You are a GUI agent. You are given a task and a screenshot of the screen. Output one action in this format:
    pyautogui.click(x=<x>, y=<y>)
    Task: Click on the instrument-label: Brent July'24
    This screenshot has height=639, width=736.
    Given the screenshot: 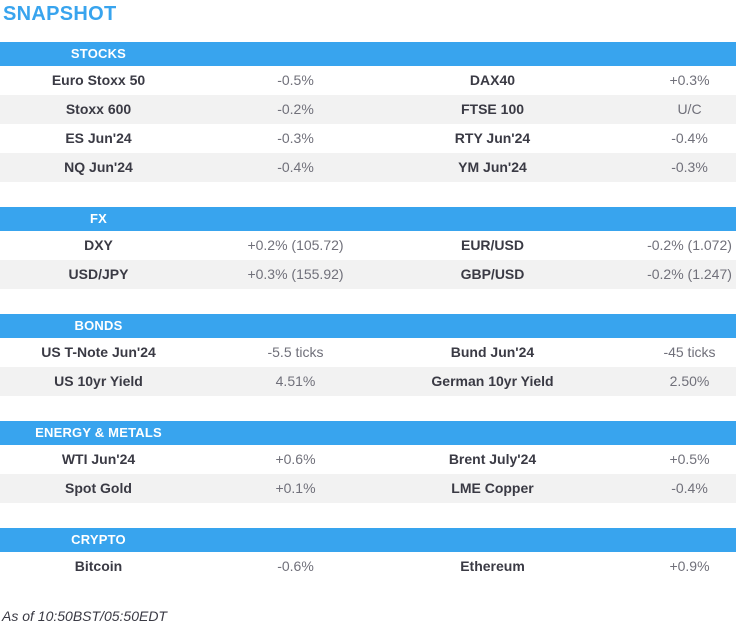 What is the action you would take?
    pyautogui.click(x=492, y=459)
    